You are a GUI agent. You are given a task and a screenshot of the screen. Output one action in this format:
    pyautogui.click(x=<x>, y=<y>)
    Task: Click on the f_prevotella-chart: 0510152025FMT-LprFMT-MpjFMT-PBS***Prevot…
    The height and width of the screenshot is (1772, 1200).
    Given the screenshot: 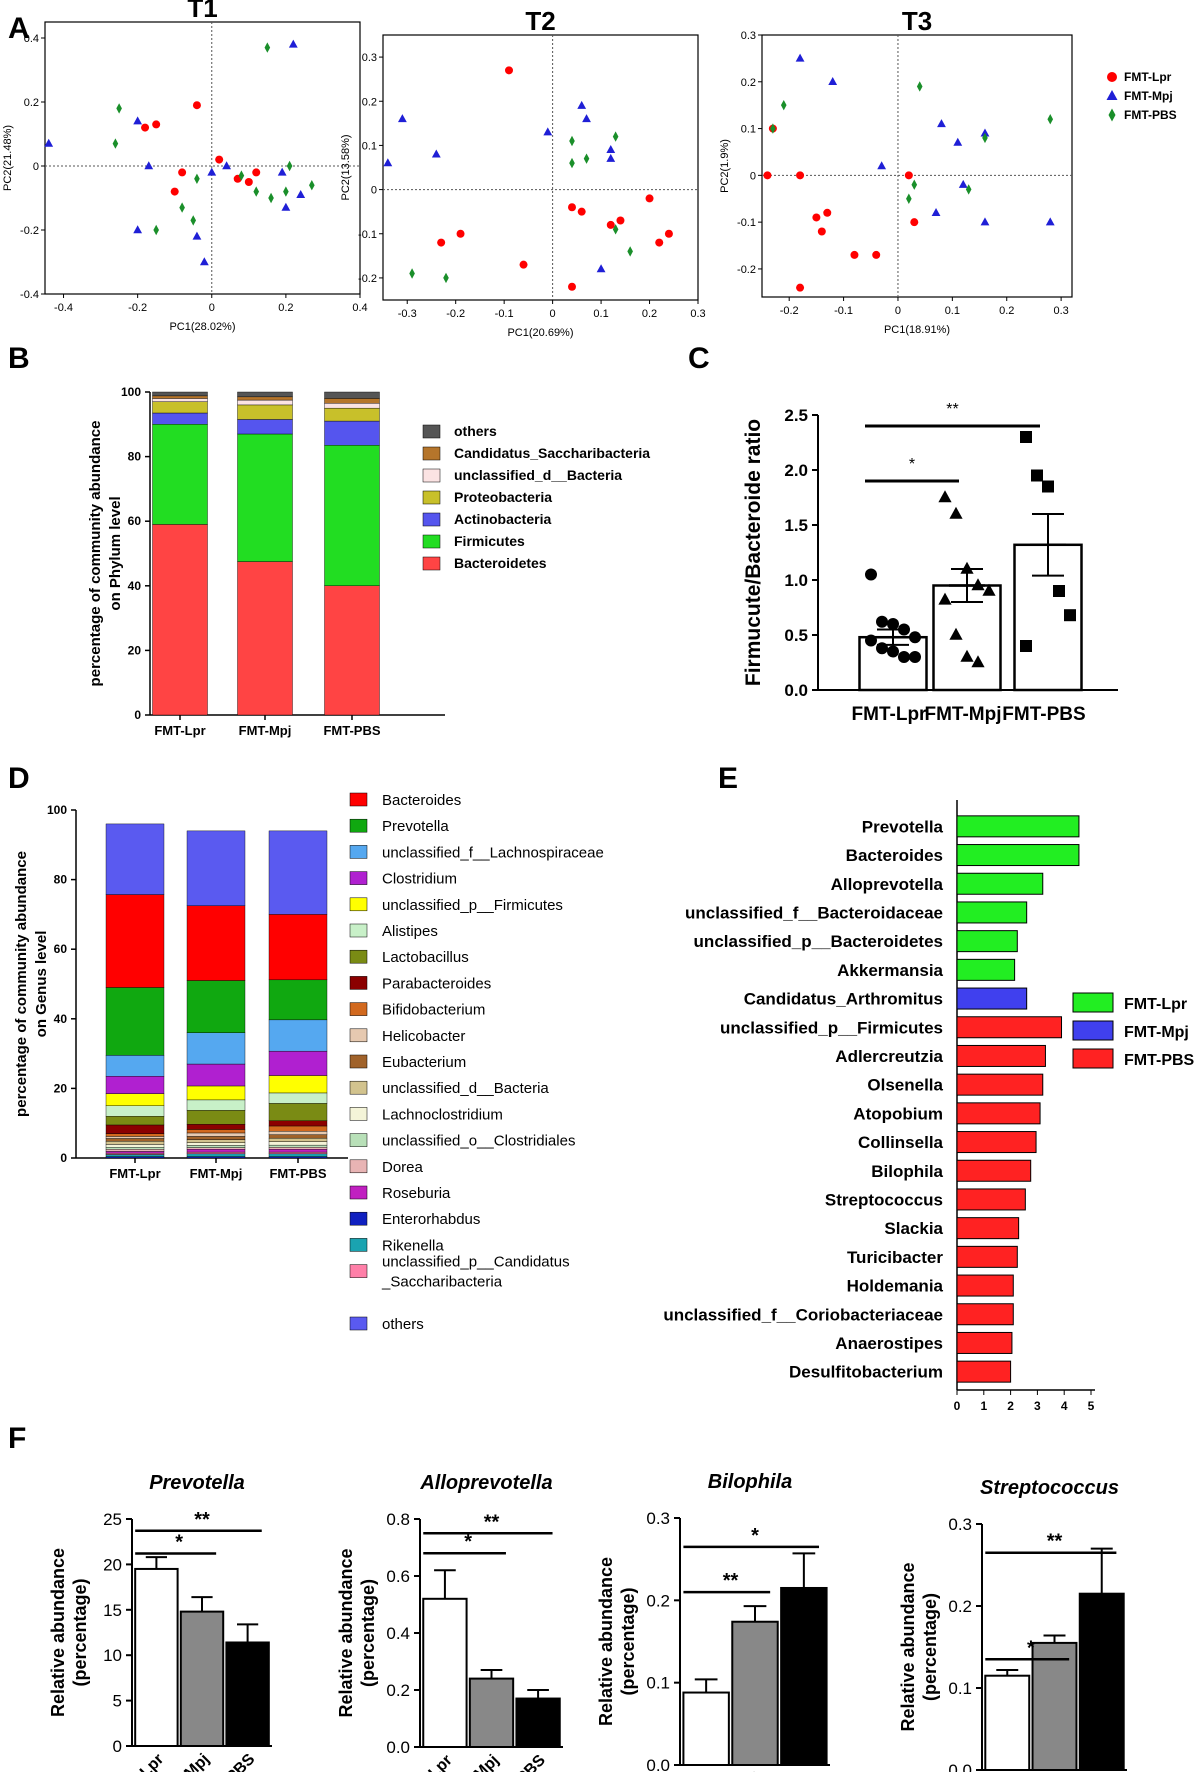 What is the action you would take?
    pyautogui.click(x=160, y=1622)
    